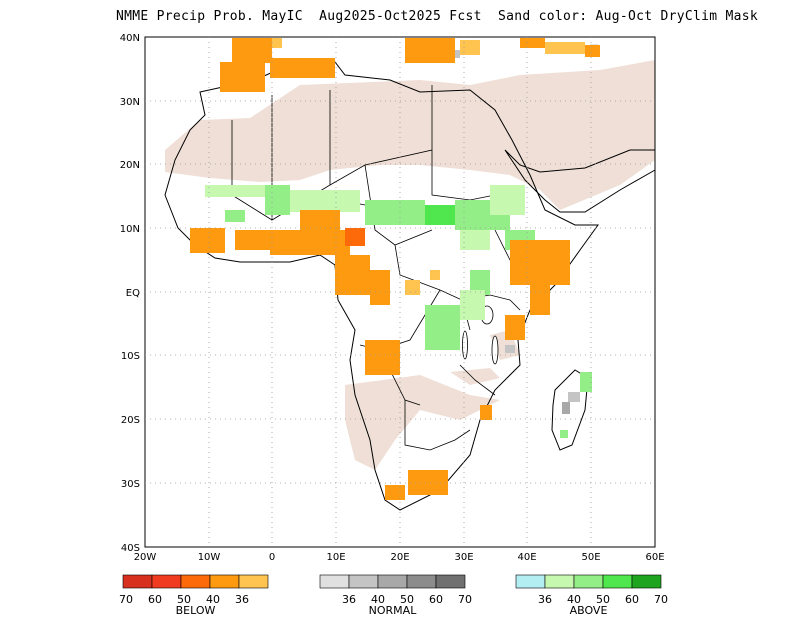 Image resolution: width=800 pixels, height=618 pixels. What do you see at coordinates (589, 610) in the screenshot?
I see `above-legend-label: ABOVE` at bounding box center [589, 610].